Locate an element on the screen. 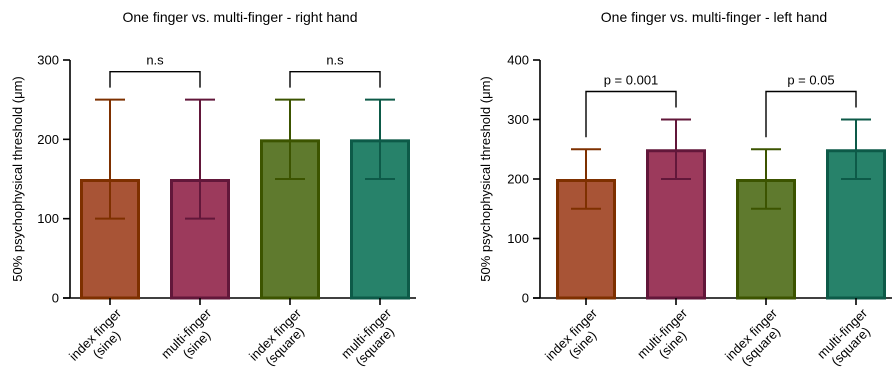  significance-label: p = 0.05 is located at coordinates (810, 80).